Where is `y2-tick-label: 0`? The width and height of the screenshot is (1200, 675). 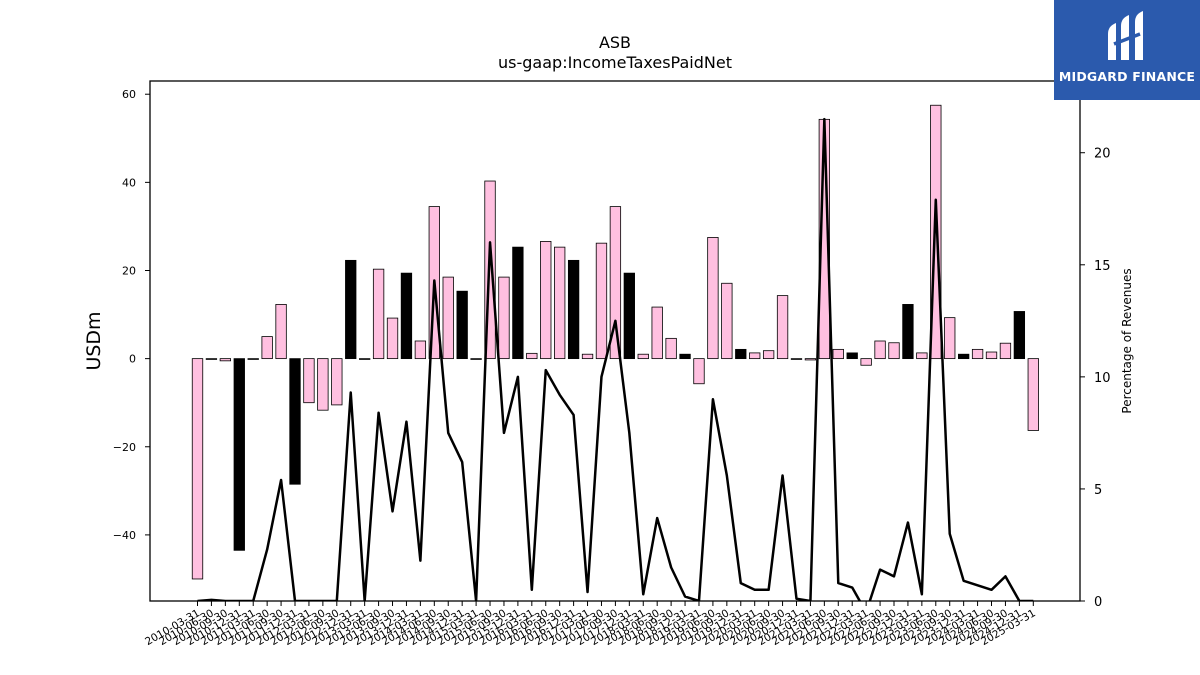
y2-tick-label: 0 is located at coordinates (1098, 602).